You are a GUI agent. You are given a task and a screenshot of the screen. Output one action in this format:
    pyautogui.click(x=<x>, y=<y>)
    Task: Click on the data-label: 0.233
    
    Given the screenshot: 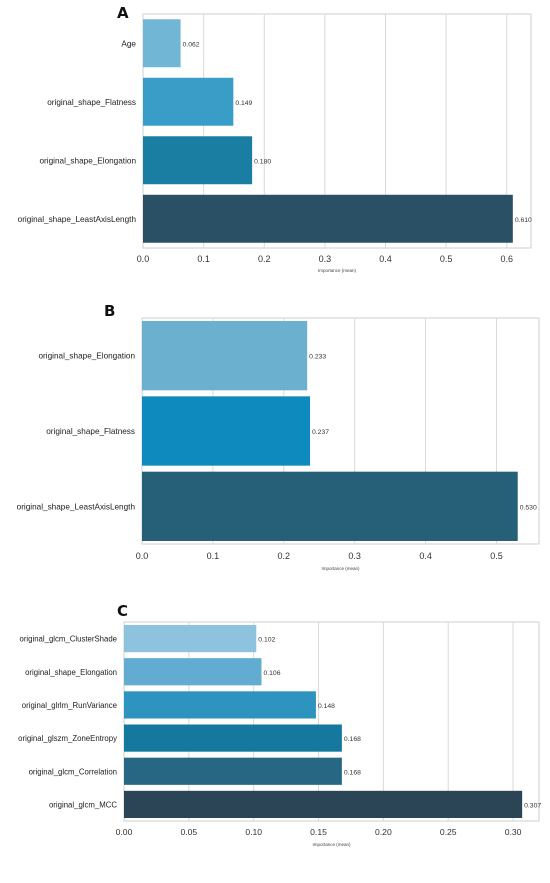 What is the action you would take?
    pyautogui.click(x=317, y=357)
    